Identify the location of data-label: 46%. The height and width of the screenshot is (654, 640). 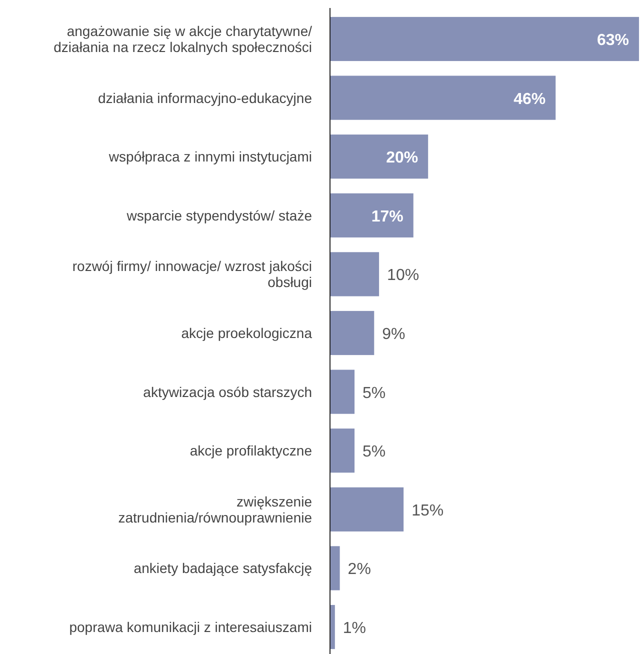
(530, 99).